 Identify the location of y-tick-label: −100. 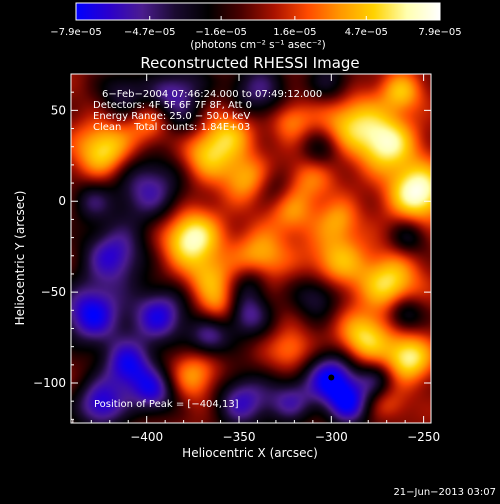
(49, 383).